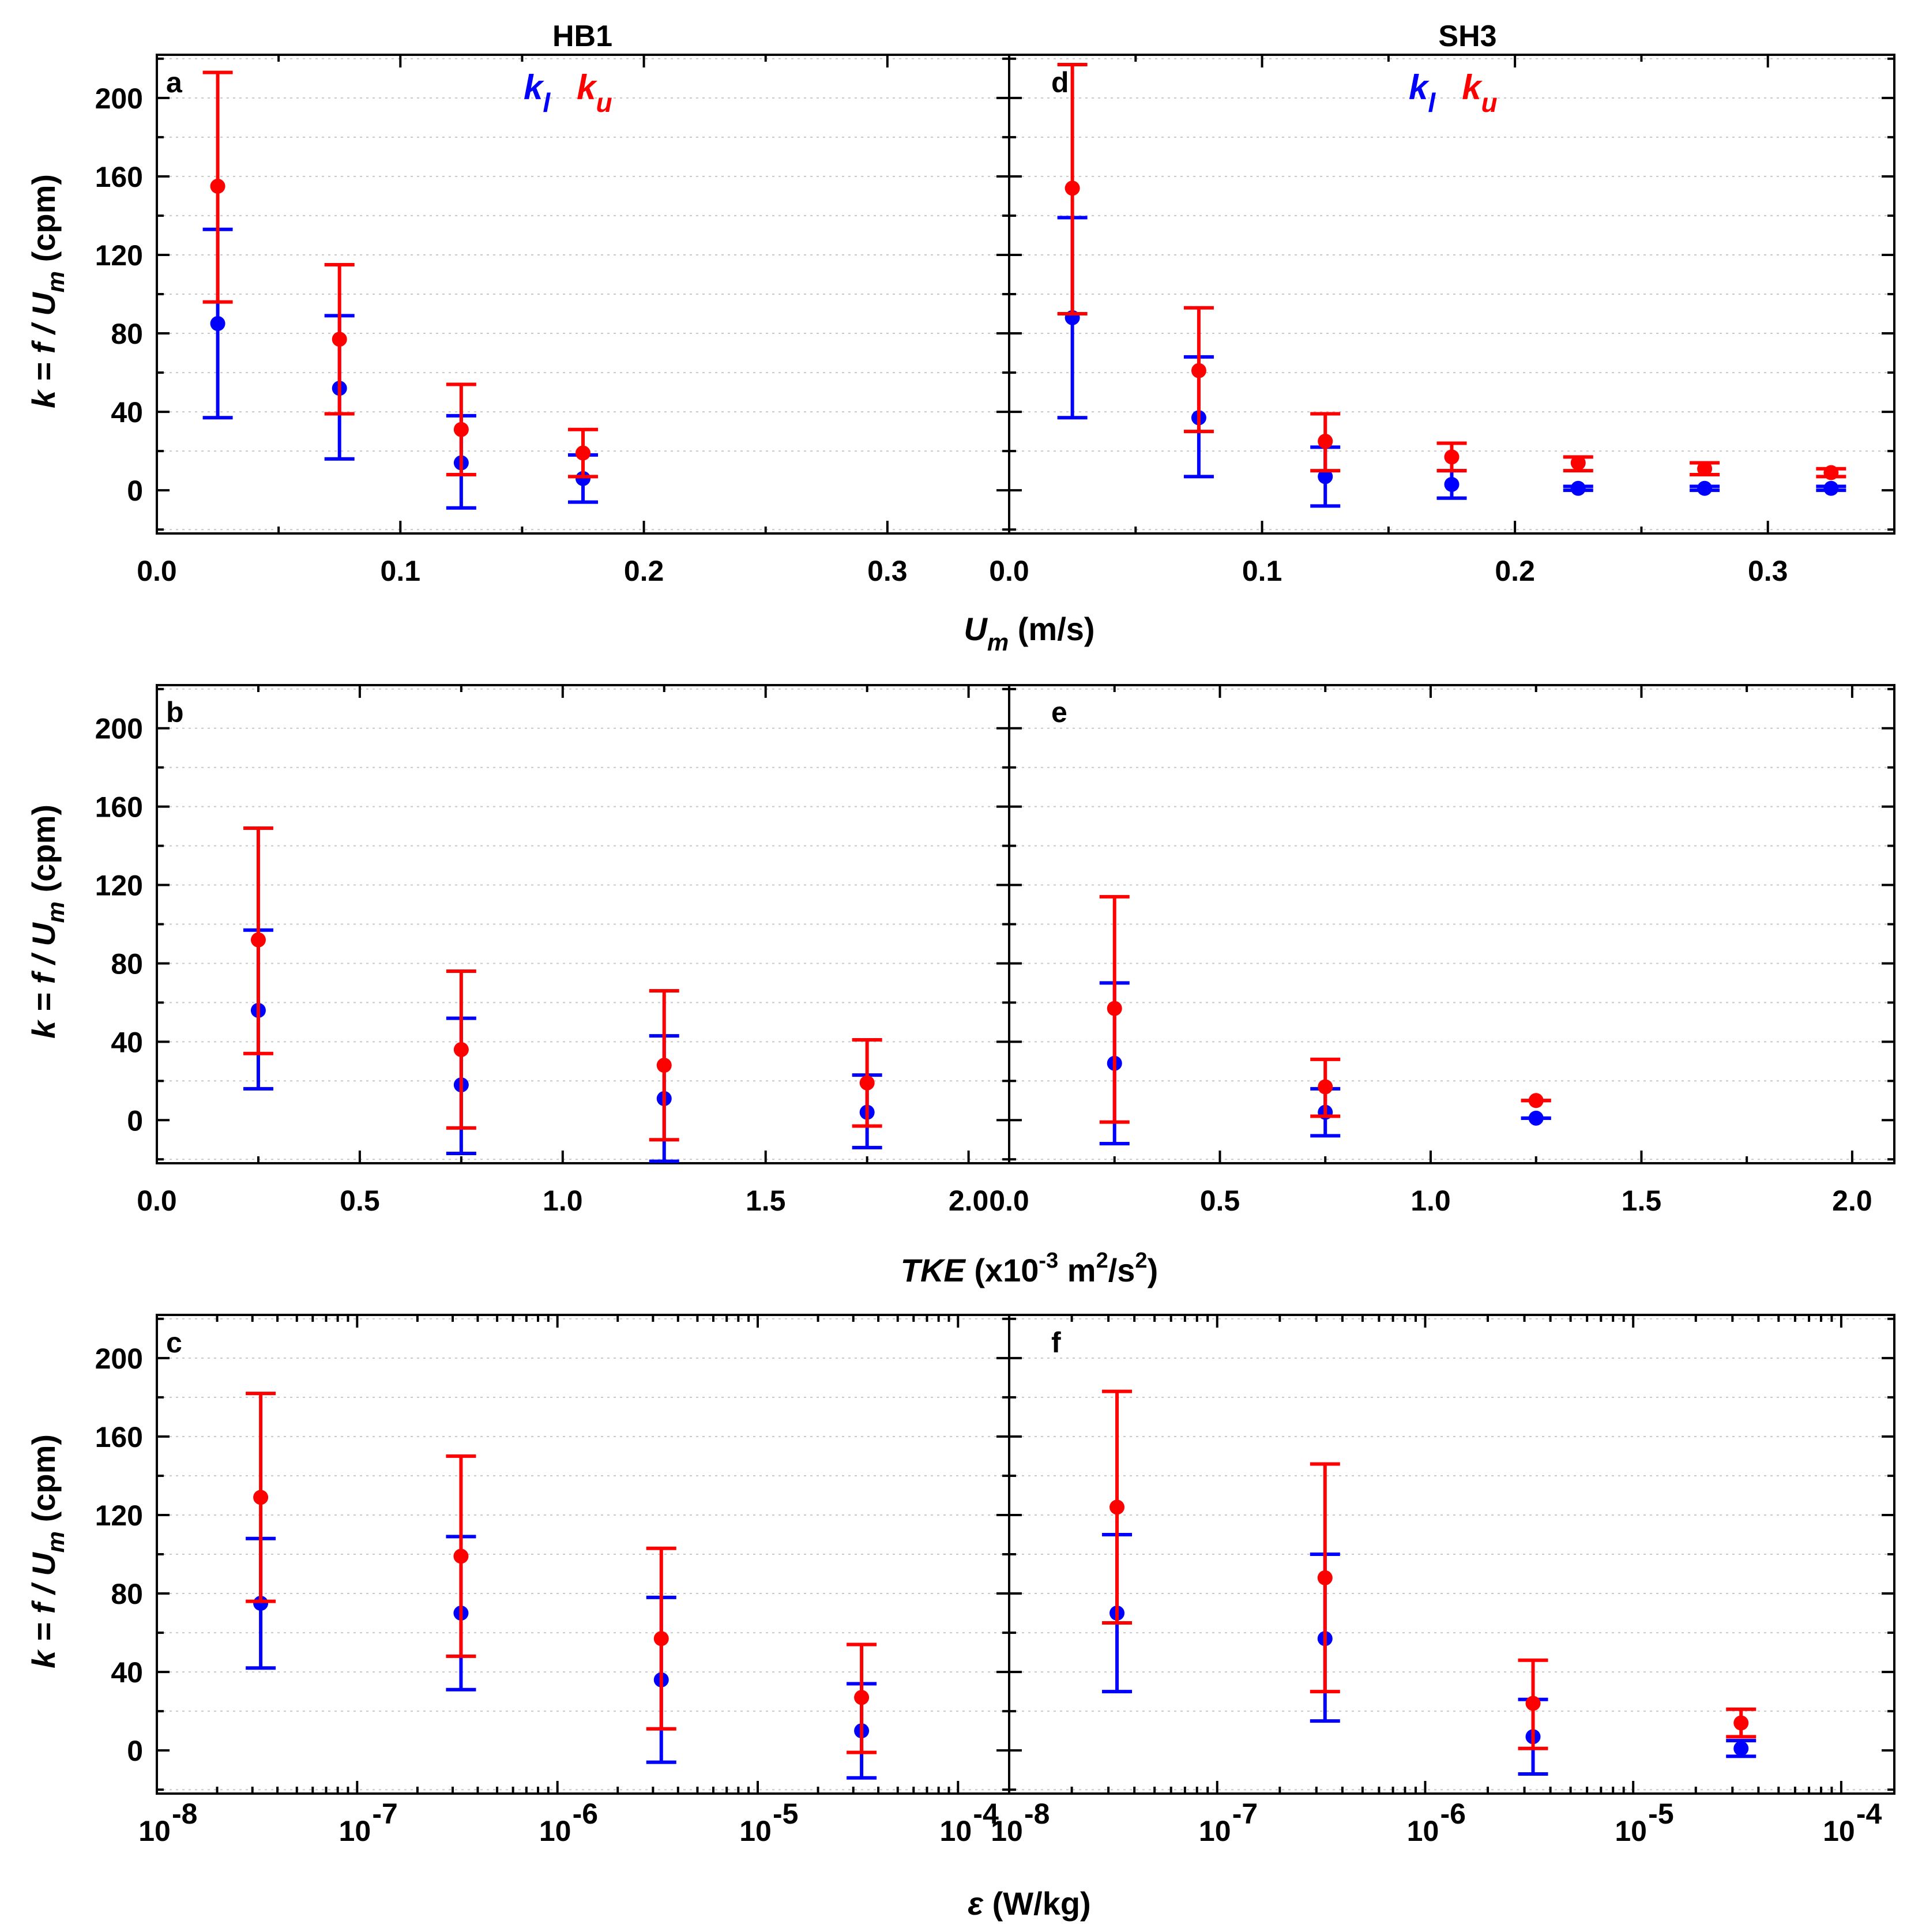 The width and height of the screenshot is (1922, 1932). I want to click on legend-a: kl ku, so click(568, 93).